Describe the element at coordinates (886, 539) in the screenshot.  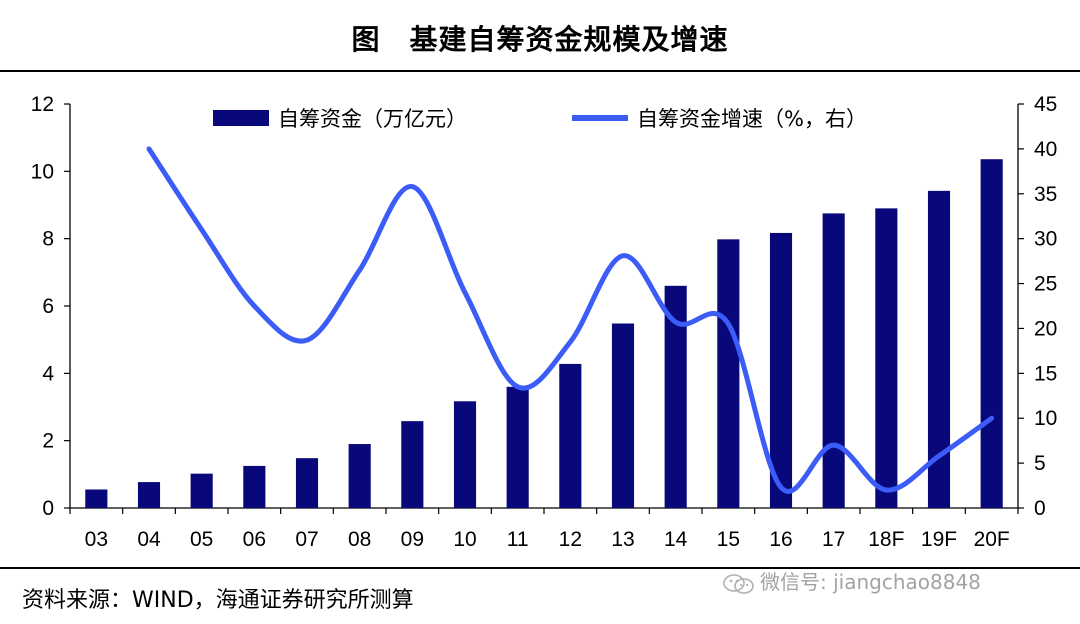
I see `x-tick-label: 18F` at that location.